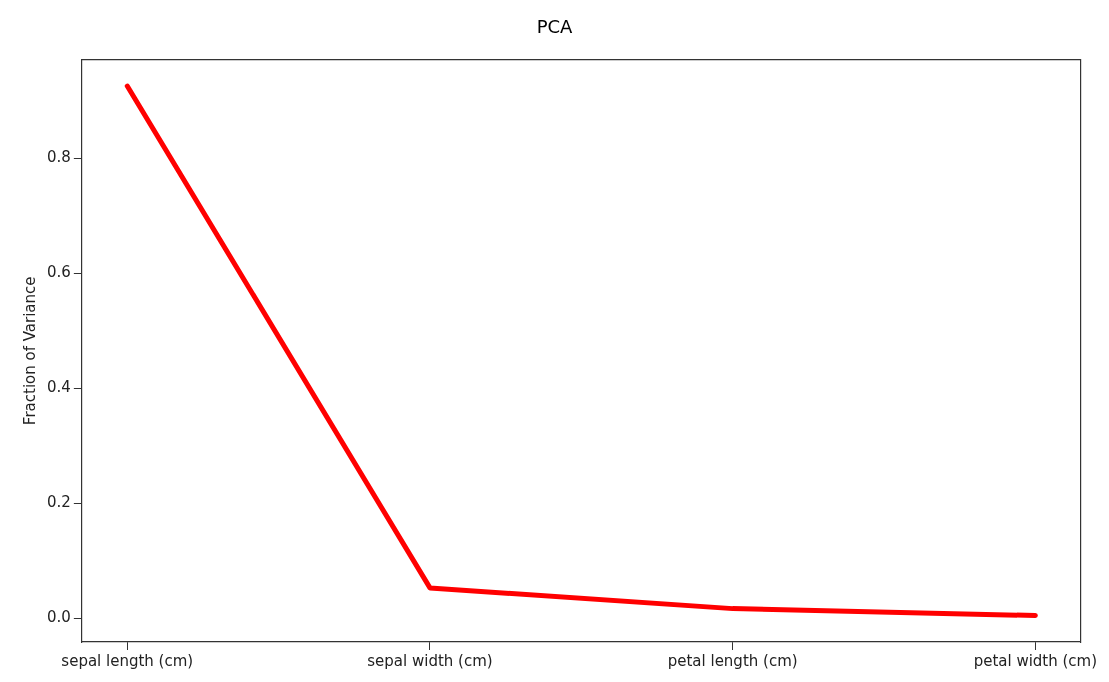  I want to click on x-tick-label: sepal length (cm), so click(127, 660).